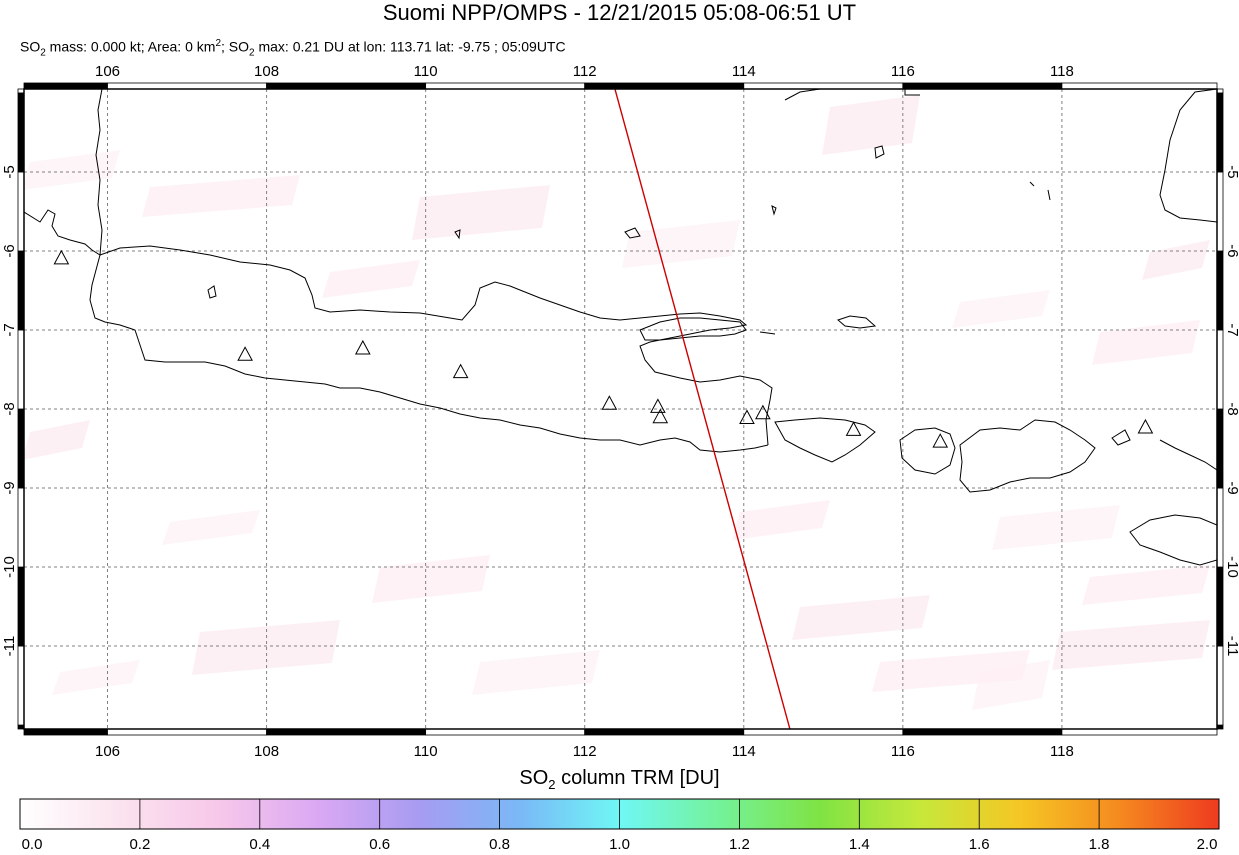 The width and height of the screenshot is (1239, 855). Describe the element at coordinates (9, 408) in the screenshot. I see `lat-tick-label-left: -8` at that location.